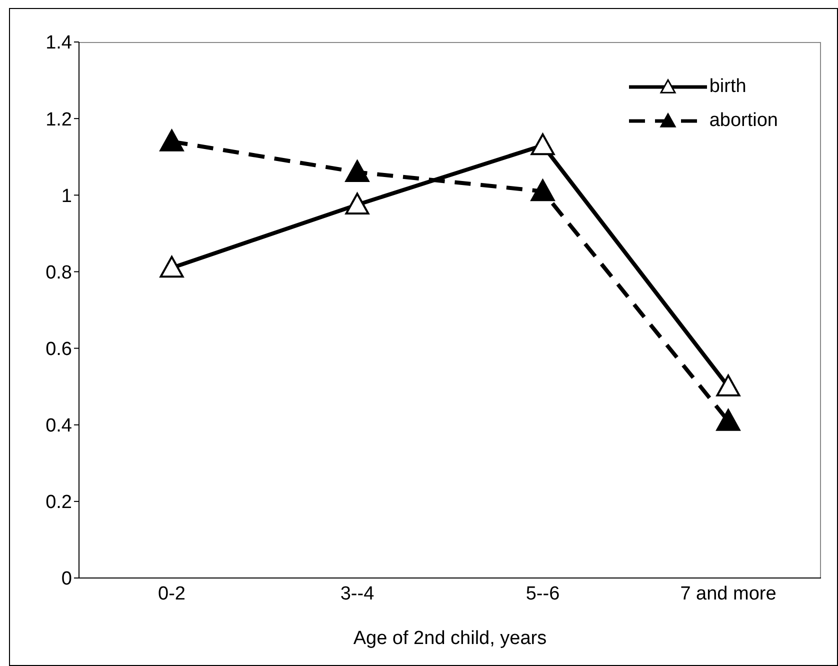  I want to click on y-tick-label: 1.4, so click(59, 43).